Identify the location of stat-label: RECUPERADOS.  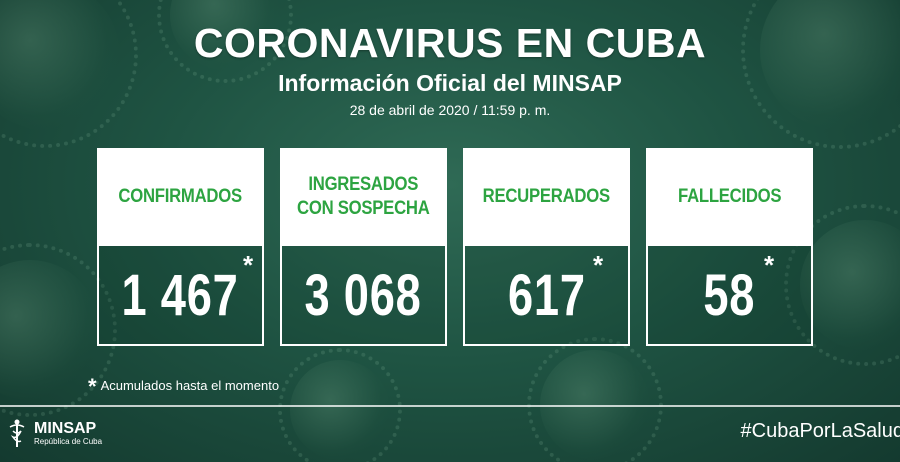
(546, 197).